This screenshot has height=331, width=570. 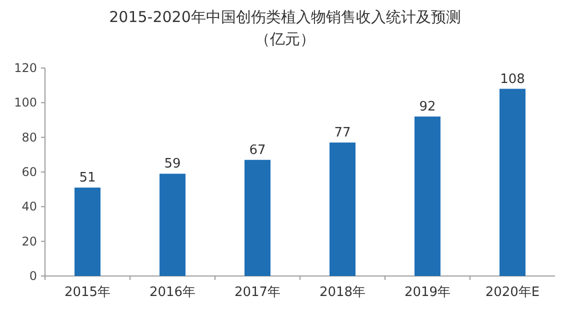 I want to click on y-tick-label: 120, so click(x=25, y=68).